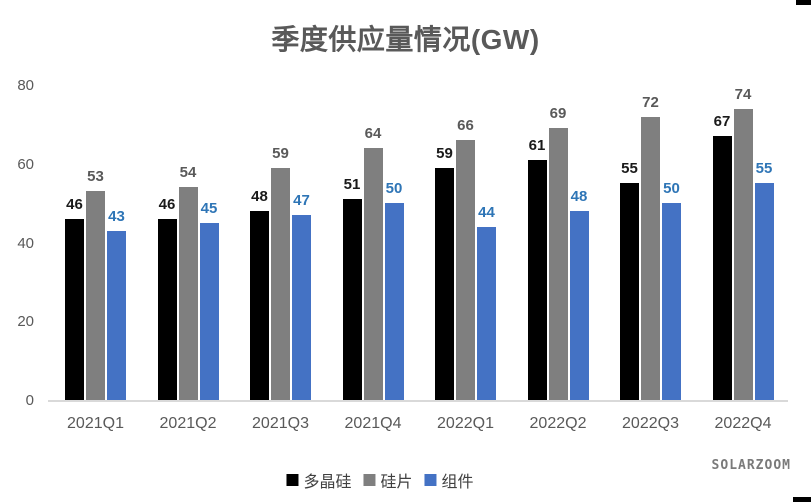 The height and width of the screenshot is (502, 811). What do you see at coordinates (444, 283) in the screenshot?
I see `bar-series1-2022q1` at bounding box center [444, 283].